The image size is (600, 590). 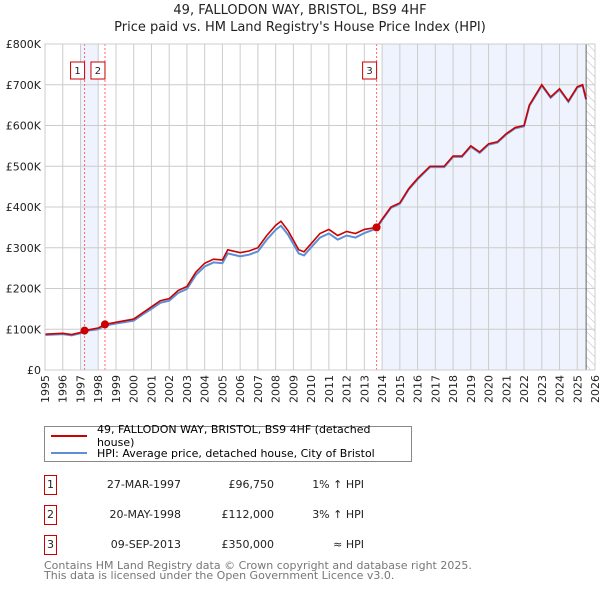 What do you see at coordinates (205, 389) in the screenshot?
I see `x-tick-label: 2004` at bounding box center [205, 389].